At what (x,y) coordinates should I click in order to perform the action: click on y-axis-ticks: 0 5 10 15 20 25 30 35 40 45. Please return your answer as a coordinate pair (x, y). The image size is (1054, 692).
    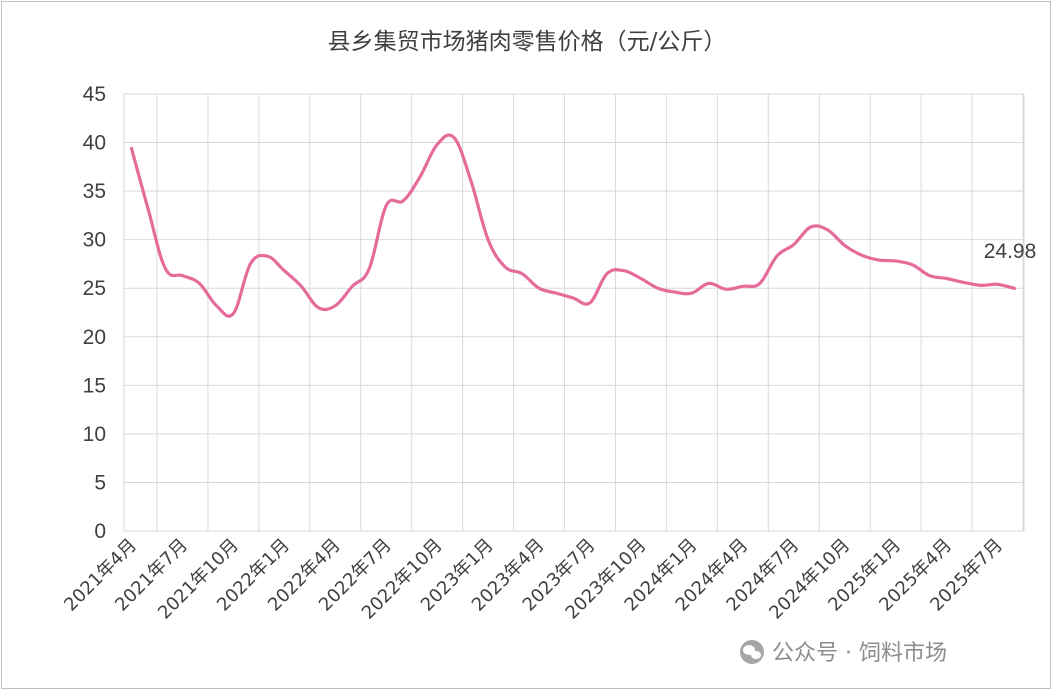
    Looking at the image, I should click on (94, 313).